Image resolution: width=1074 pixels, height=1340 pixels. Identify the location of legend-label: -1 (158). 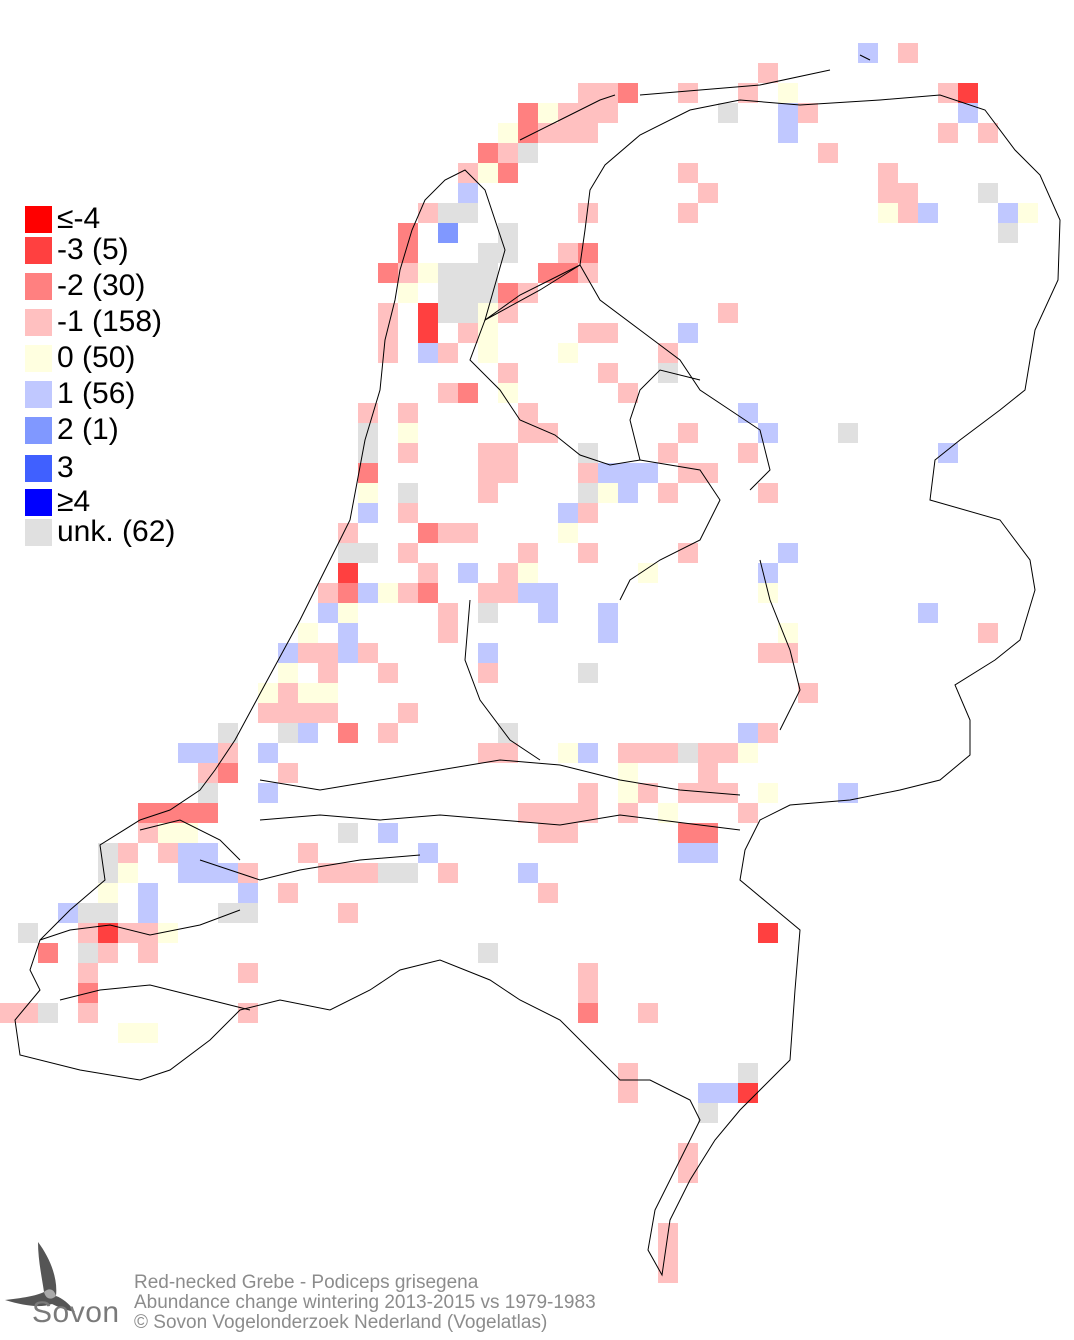
(110, 321).